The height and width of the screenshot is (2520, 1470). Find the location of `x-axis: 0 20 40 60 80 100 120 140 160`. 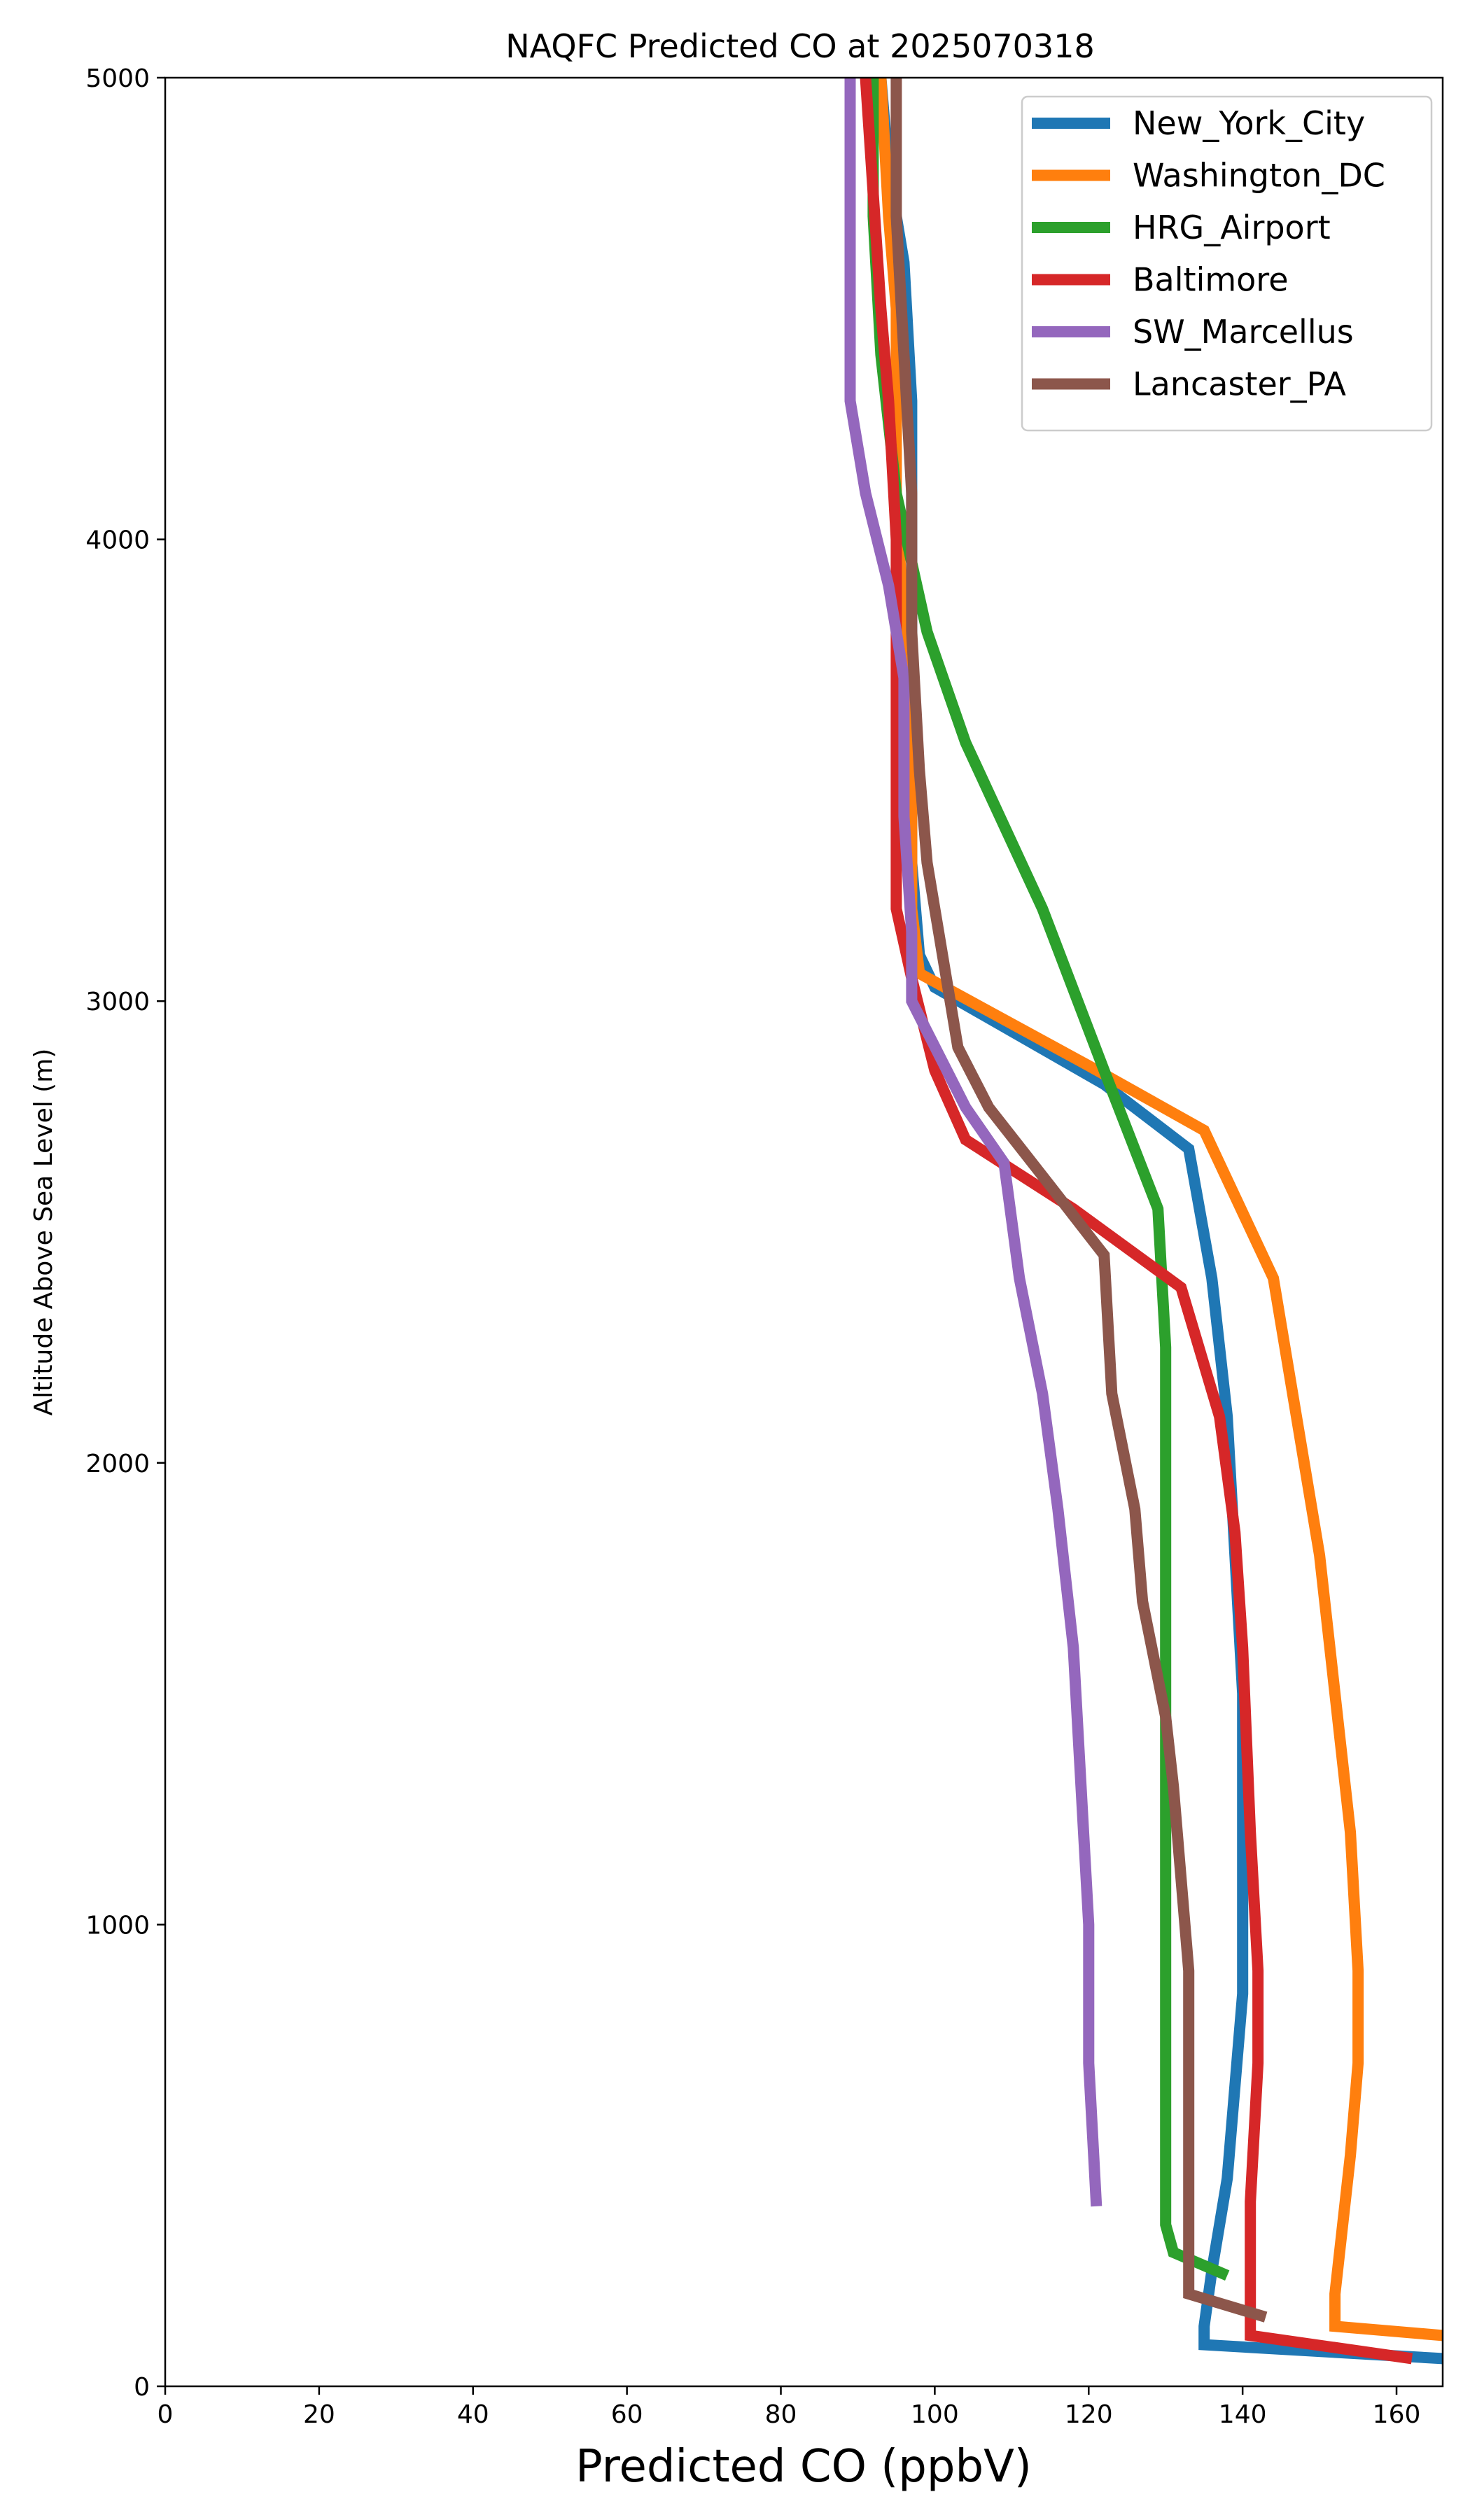

x-axis: 0 20 40 60 80 100 120 140 160 is located at coordinates (789, 2407).